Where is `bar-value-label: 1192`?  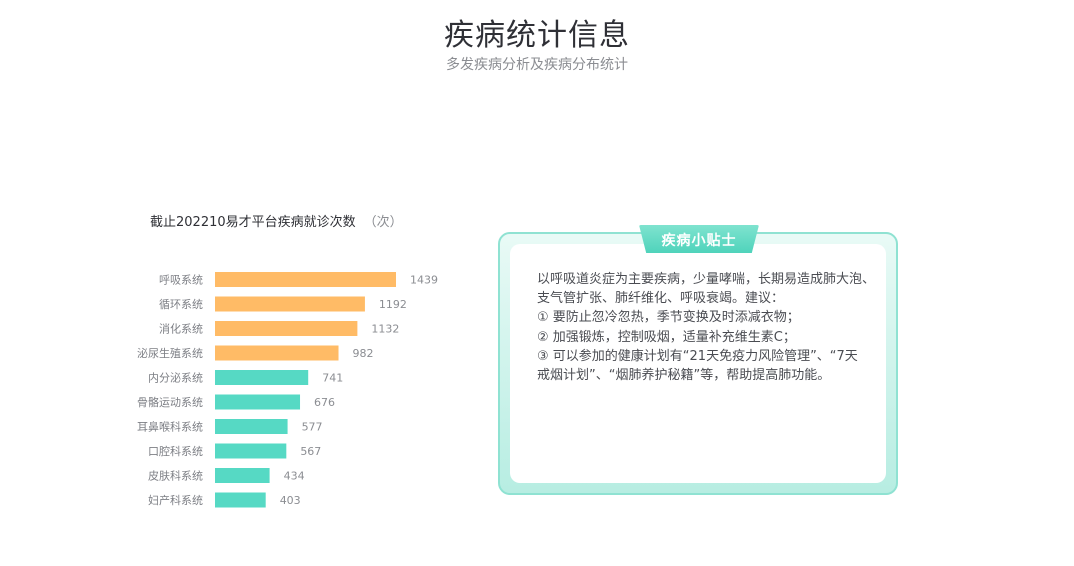
bar-value-label: 1192 is located at coordinates (393, 304).